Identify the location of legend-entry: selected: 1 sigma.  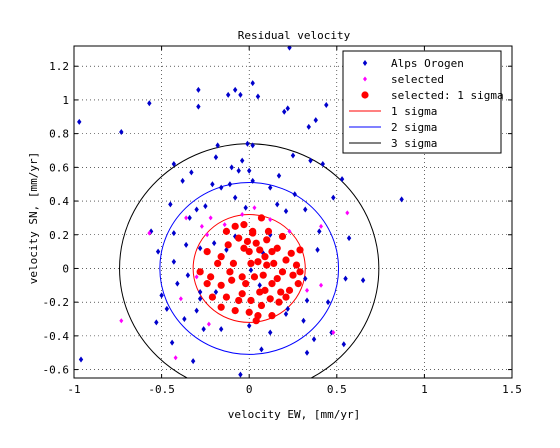
(432, 95).